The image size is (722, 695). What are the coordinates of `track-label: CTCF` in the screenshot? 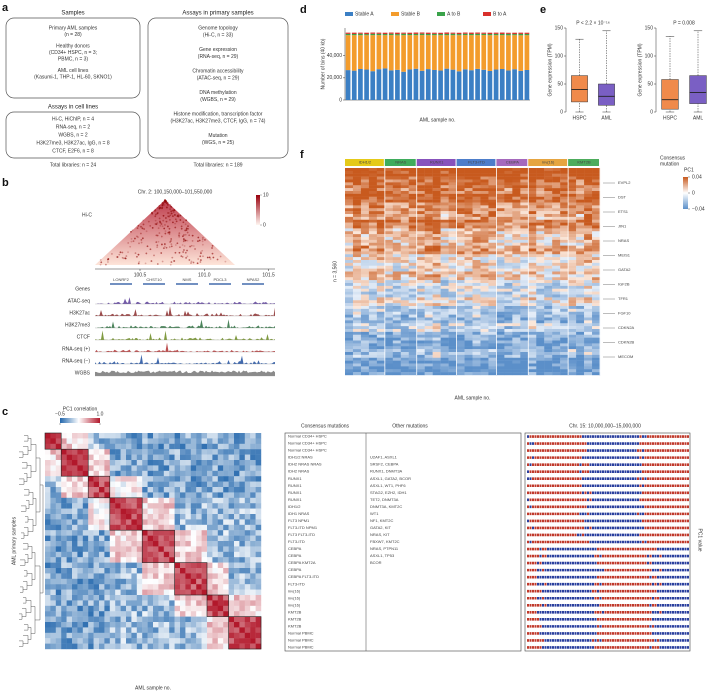 It's located at (83, 337).